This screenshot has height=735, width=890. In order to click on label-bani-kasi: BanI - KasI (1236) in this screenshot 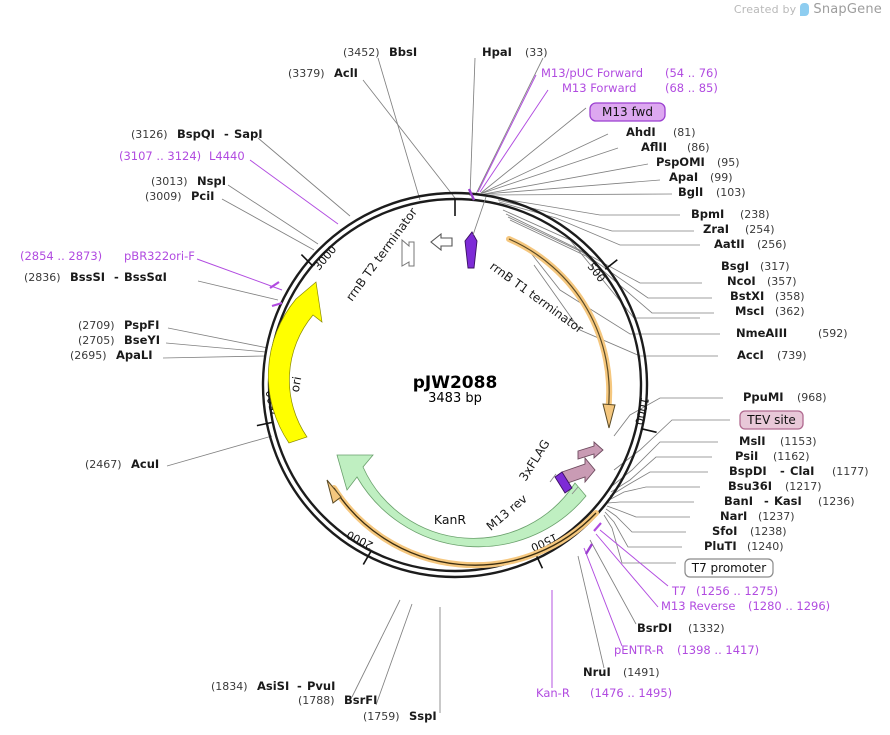, I will do `click(789, 501)`.